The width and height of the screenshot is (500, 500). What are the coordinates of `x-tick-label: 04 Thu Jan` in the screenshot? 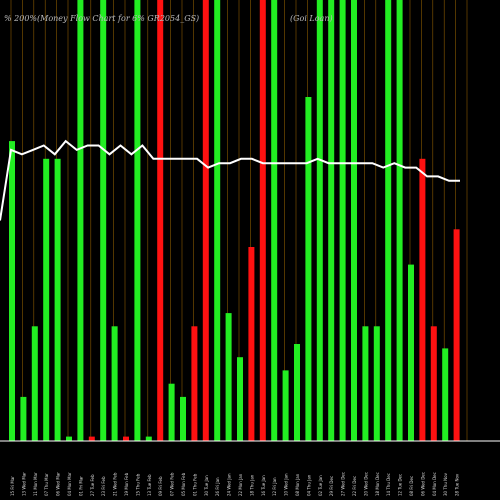 It's located at (308, 485).